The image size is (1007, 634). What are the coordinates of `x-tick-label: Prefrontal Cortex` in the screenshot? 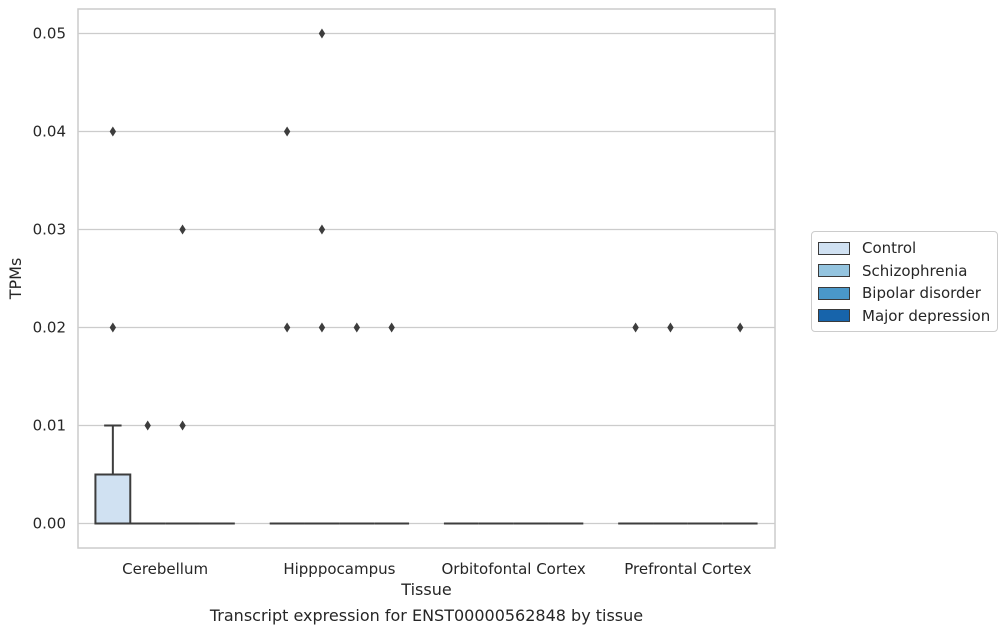 It's located at (687, 569).